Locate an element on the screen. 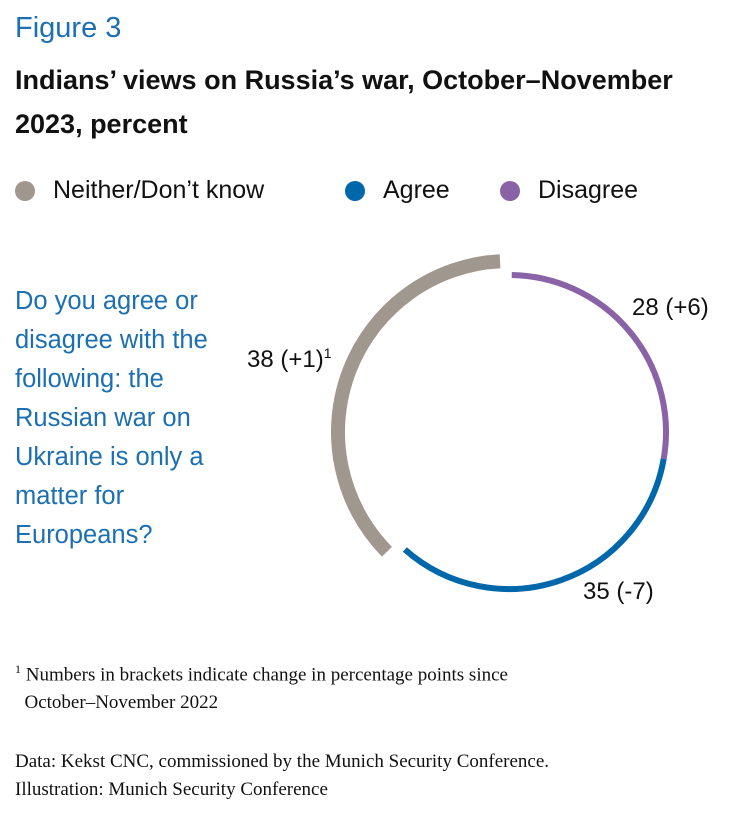  source-line: Illustration: Munich Security Conference is located at coordinates (171, 789).